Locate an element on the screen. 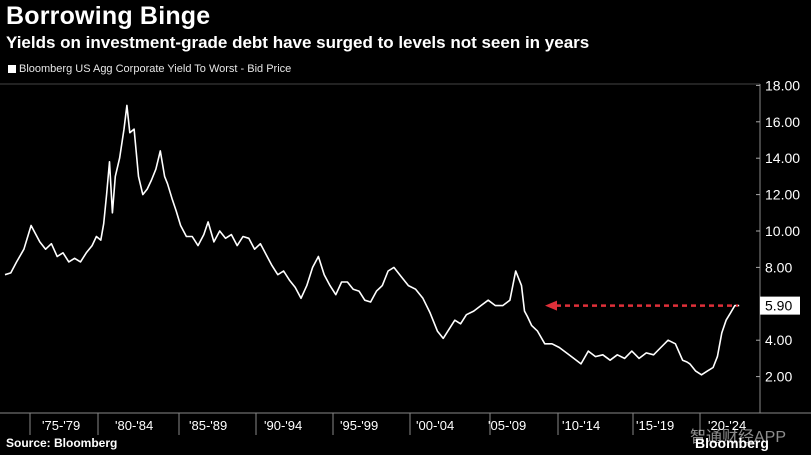 The height and width of the screenshot is (455, 811). watermark-text: 智通财经APP is located at coordinates (738, 437).